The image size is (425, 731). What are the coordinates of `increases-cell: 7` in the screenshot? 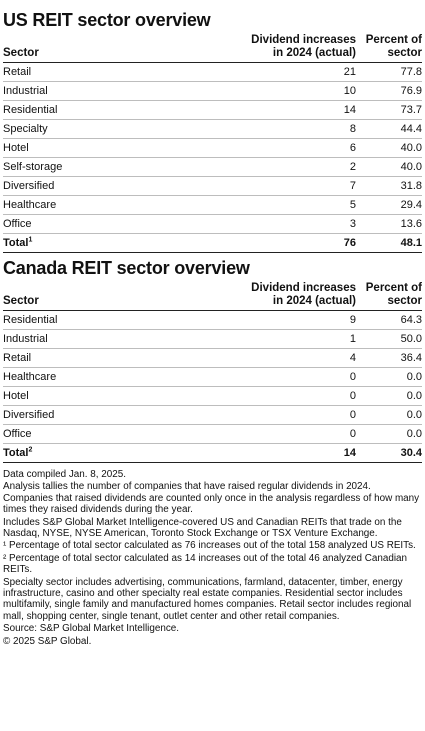 It's located at (301, 186).